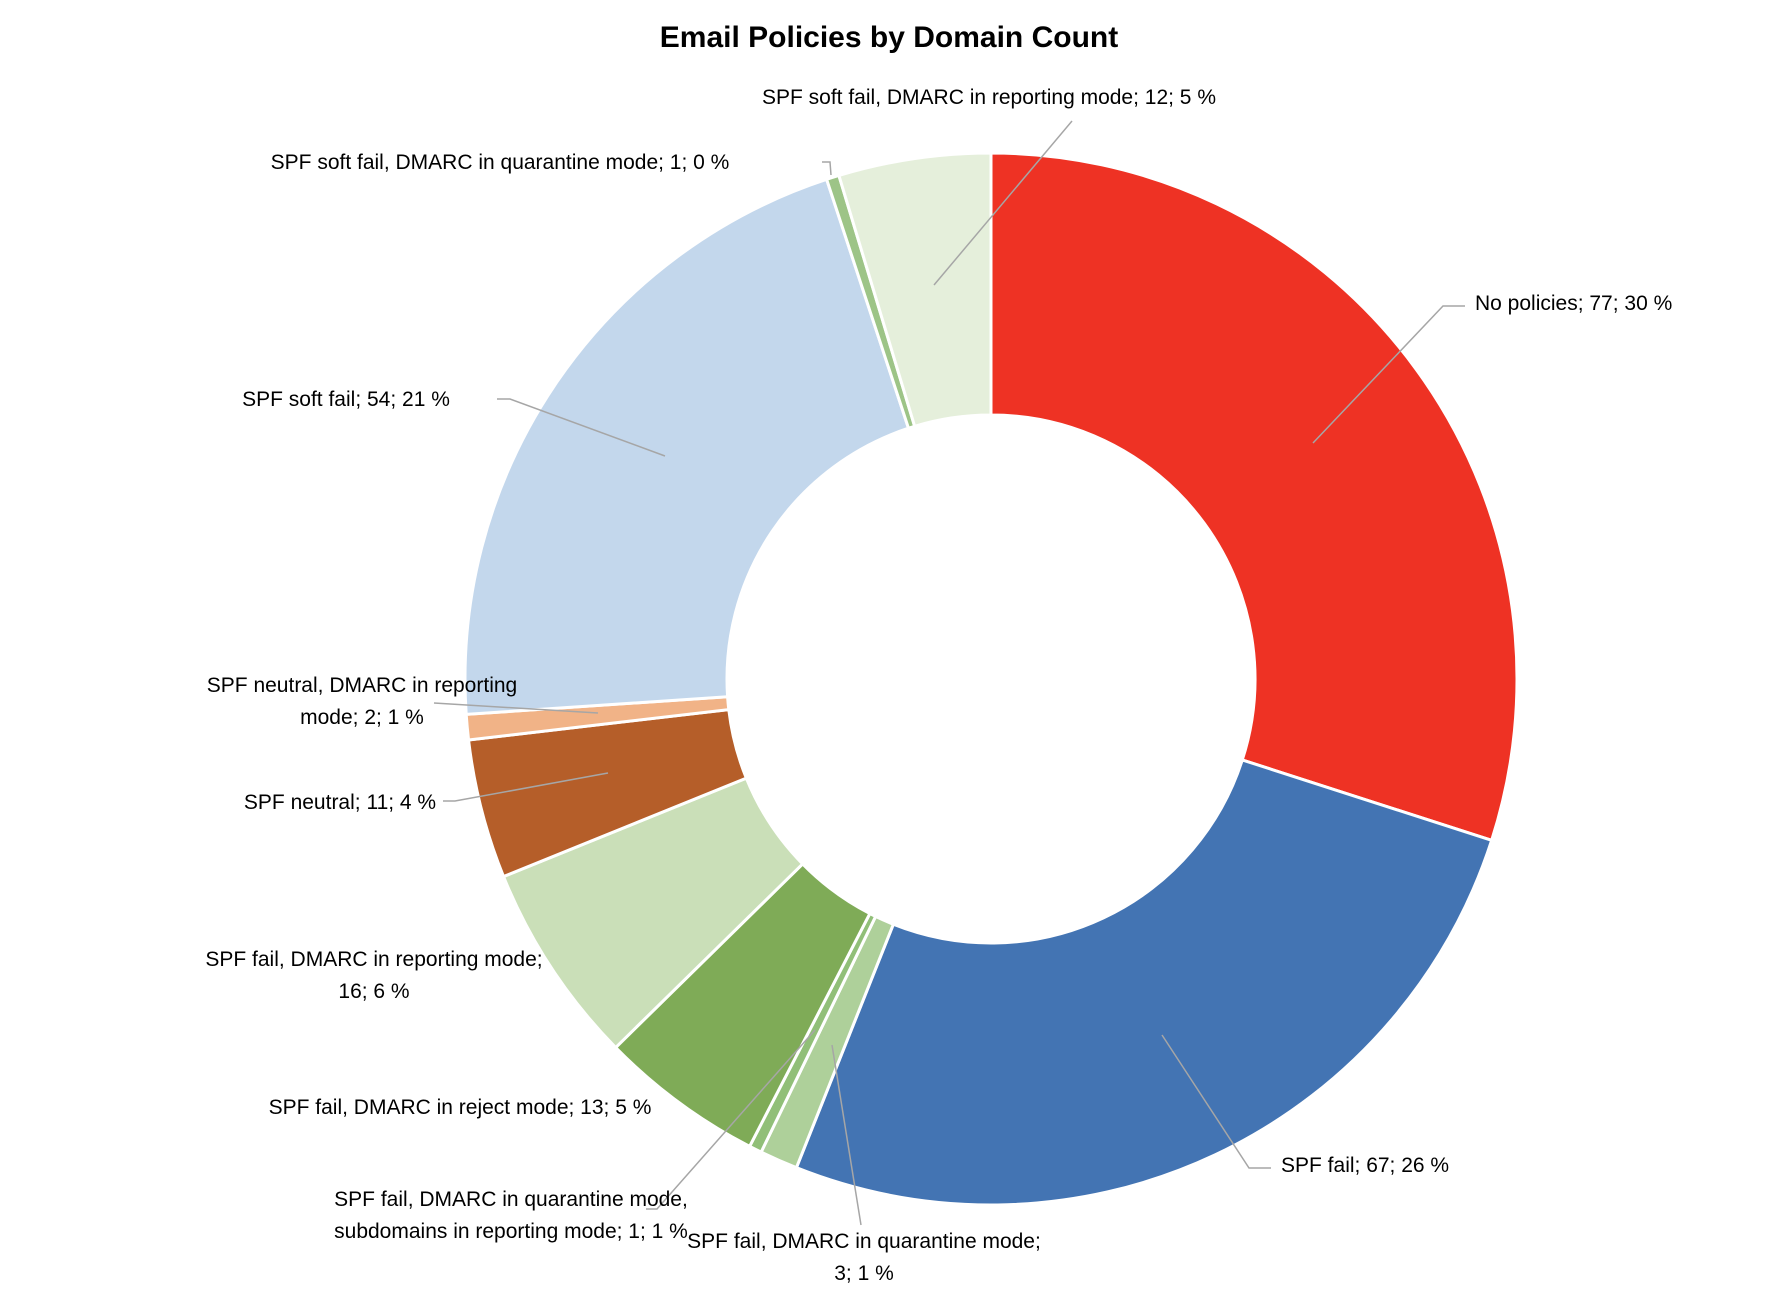 The image size is (1778, 1292). I want to click on data-label-2: SPF fail; 67; 26 %, so click(1365, 1165).